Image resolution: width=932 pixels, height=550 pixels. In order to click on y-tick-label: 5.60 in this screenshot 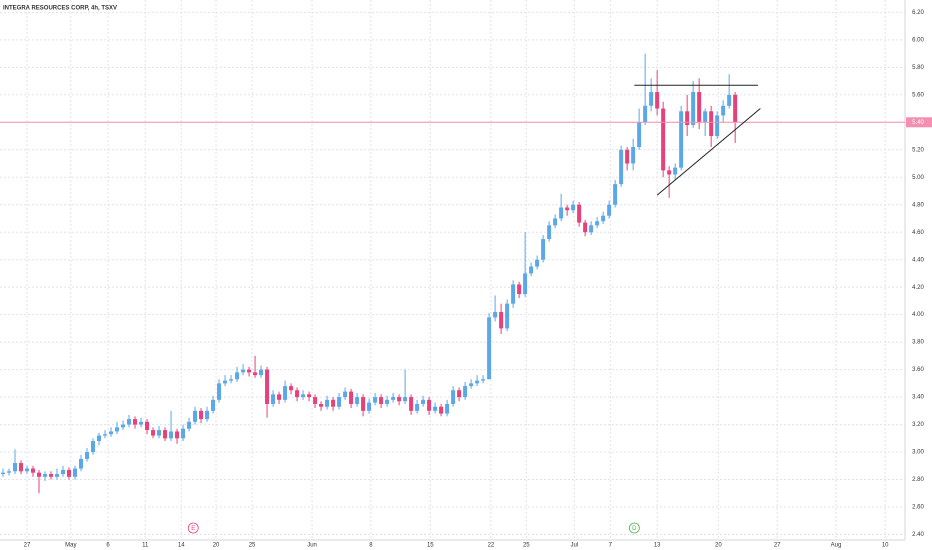, I will do `click(918, 95)`.